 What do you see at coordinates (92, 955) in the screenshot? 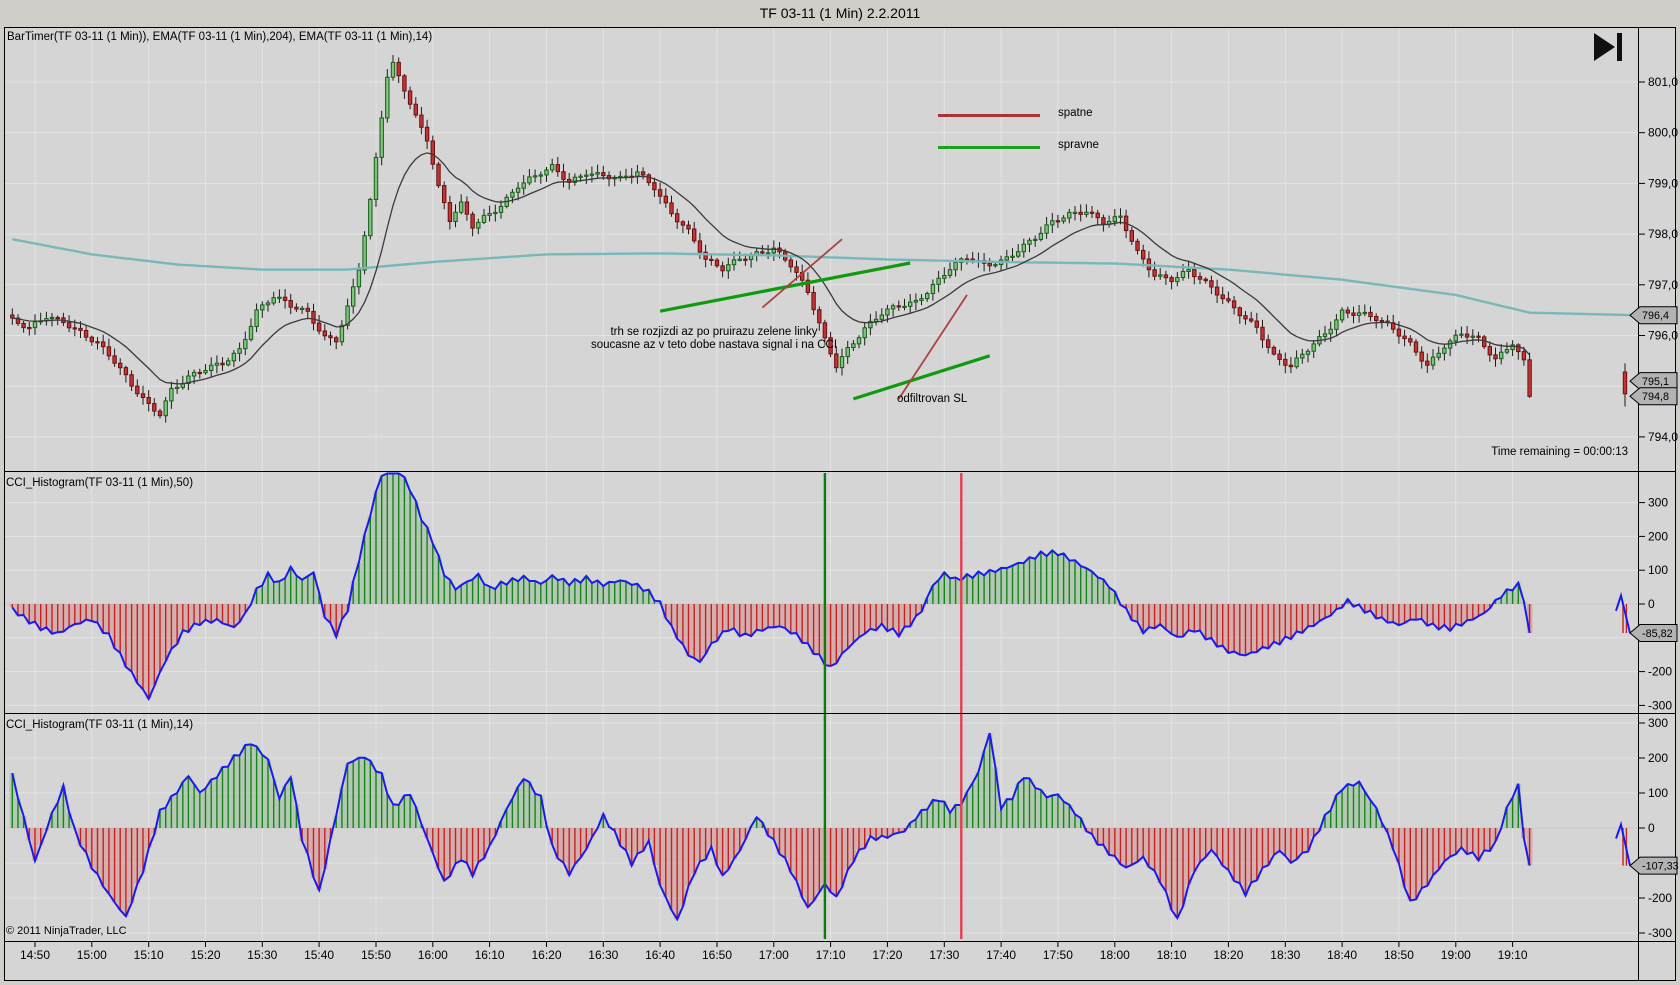
I see `svg-text: 15:00` at bounding box center [92, 955].